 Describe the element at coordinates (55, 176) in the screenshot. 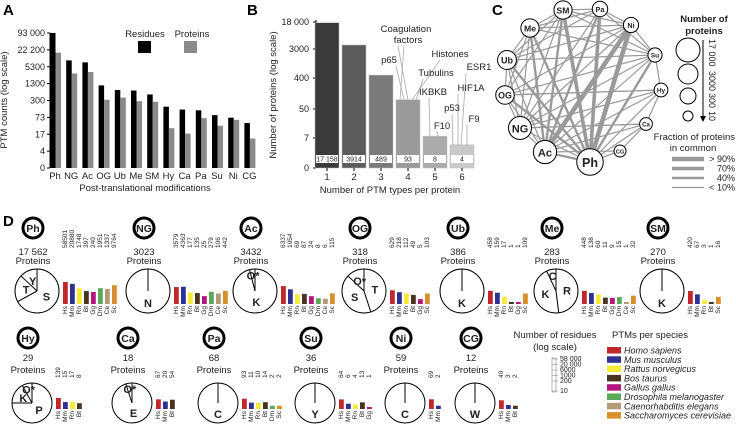

I see `panel-a-x-tick-label: Ph` at that location.